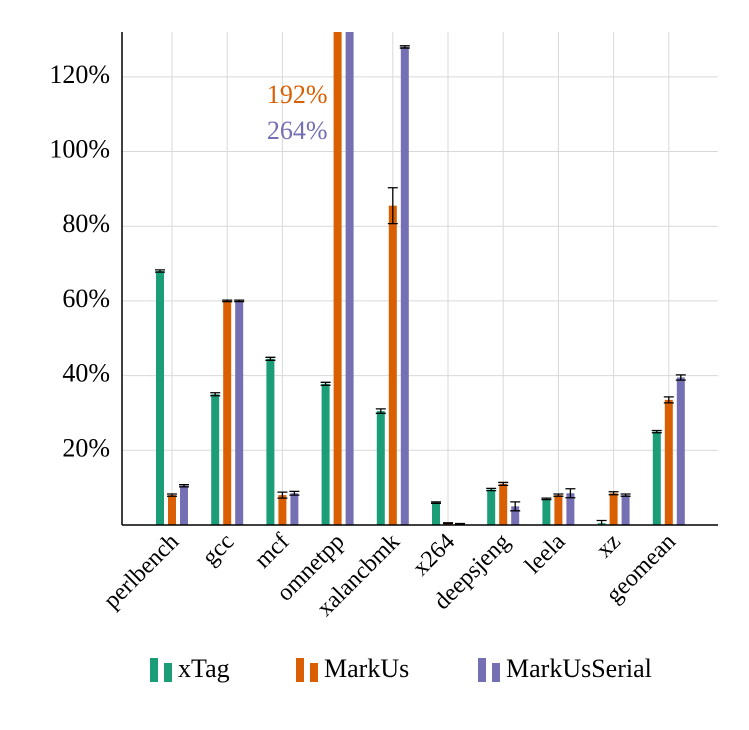 The width and height of the screenshot is (749, 730). Describe the element at coordinates (545, 554) in the screenshot. I see `x-tick-label: leela` at that location.